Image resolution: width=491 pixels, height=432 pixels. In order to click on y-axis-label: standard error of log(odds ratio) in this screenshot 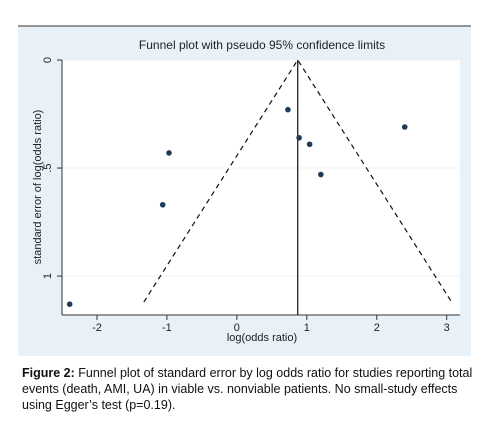, I will do `click(38, 187)`.